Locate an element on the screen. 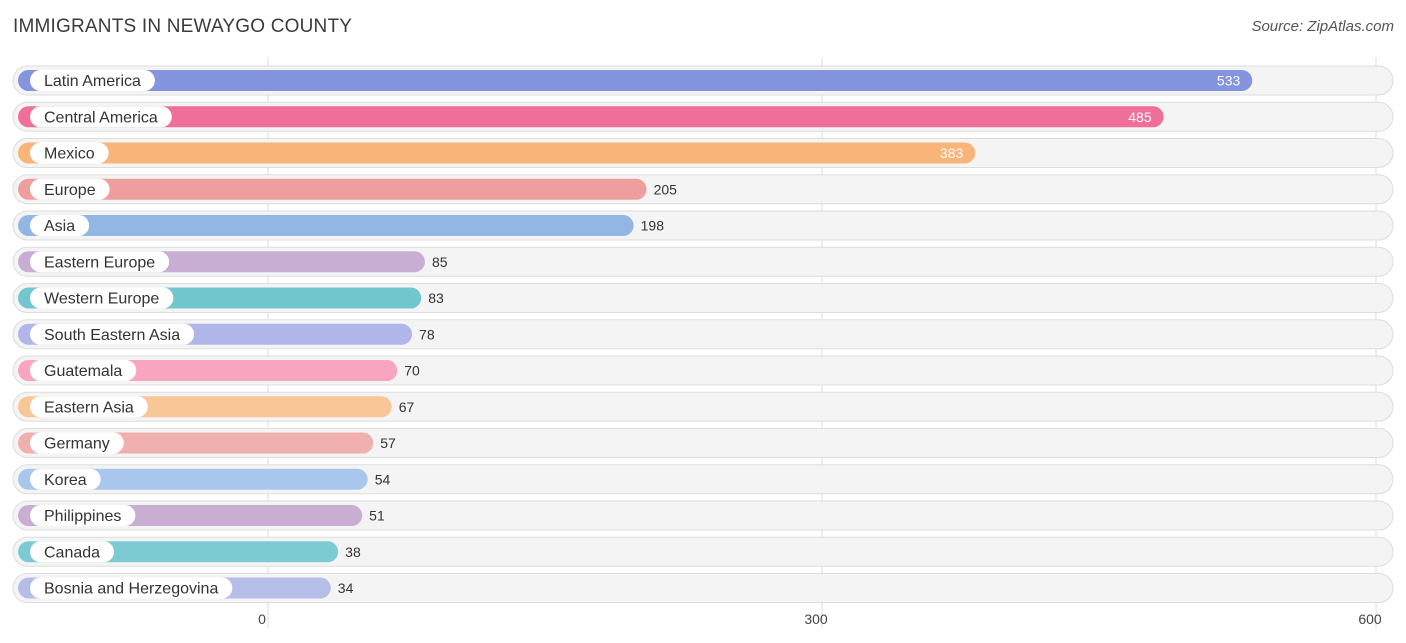 The image size is (1406, 643). category-label: Korea is located at coordinates (65, 480).